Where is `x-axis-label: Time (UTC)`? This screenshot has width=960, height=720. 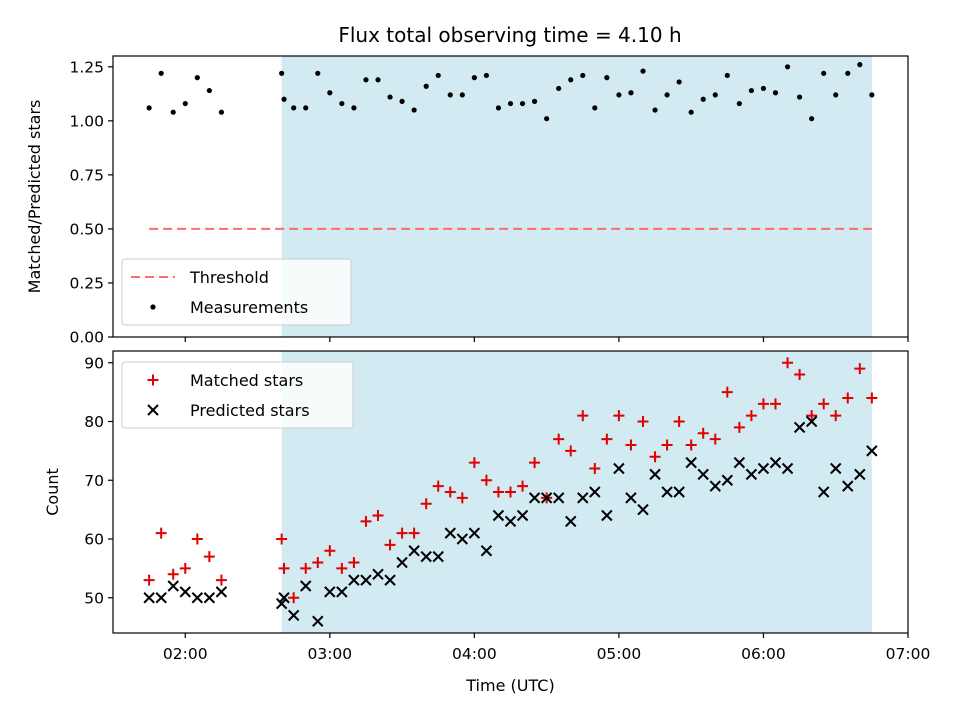 x-axis-label: Time (UTC) is located at coordinates (509, 685).